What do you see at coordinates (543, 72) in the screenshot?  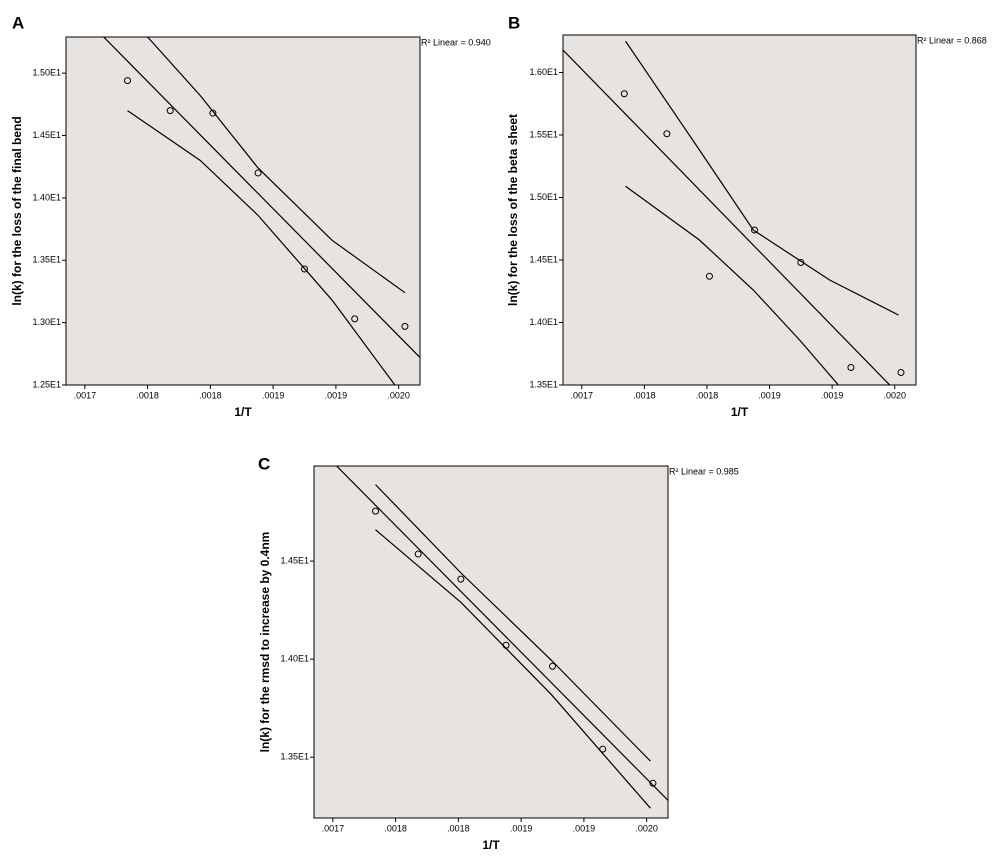 I see `y-tick-label: 1.60E1` at bounding box center [543, 72].